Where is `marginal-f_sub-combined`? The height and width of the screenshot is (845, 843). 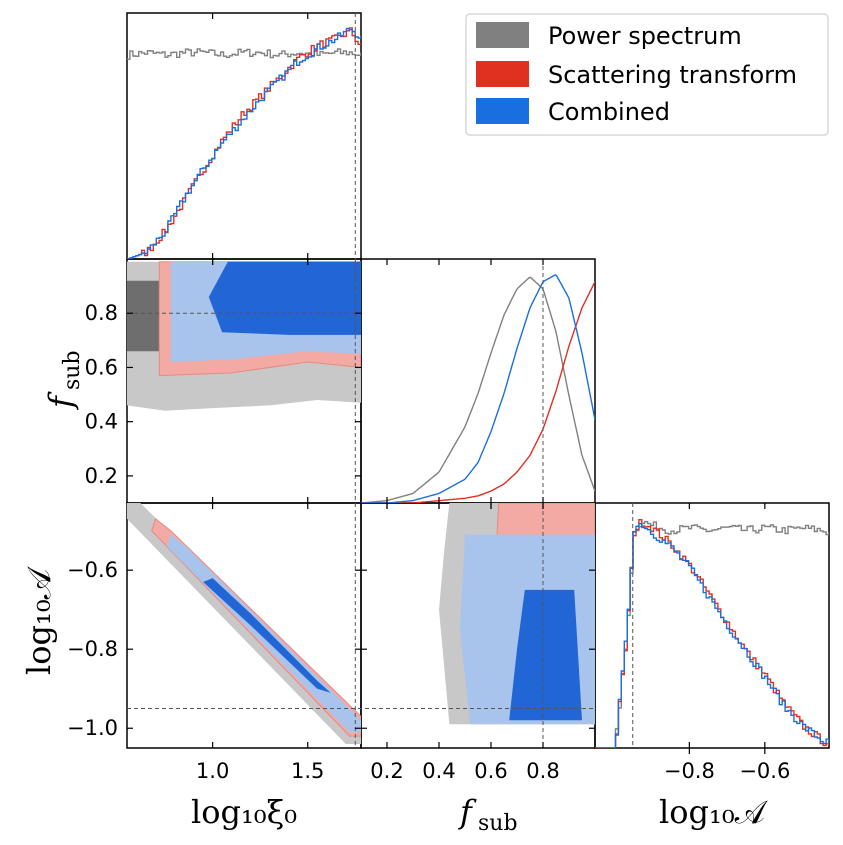 marginal-f_sub-combined is located at coordinates (478, 388).